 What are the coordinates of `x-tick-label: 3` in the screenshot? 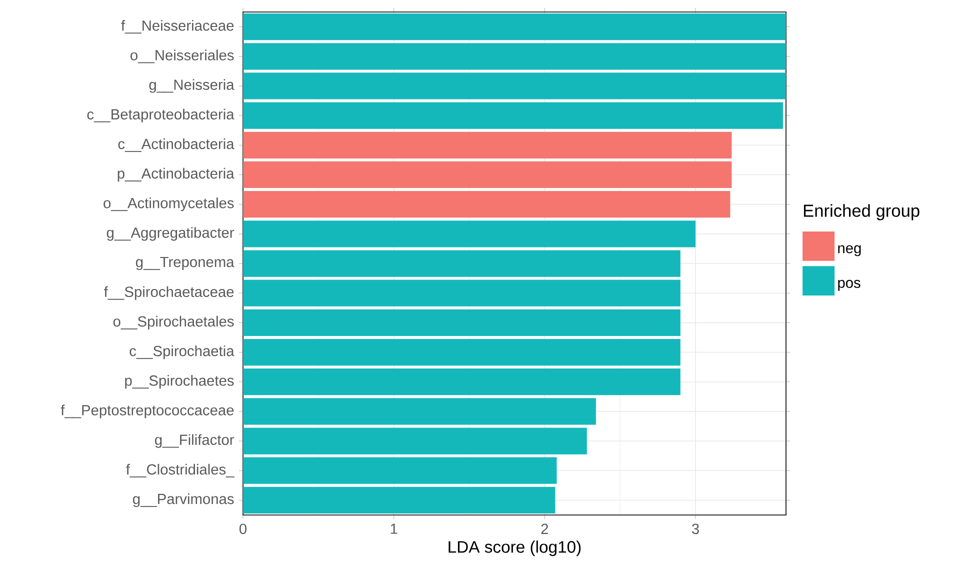 It's located at (695, 529).